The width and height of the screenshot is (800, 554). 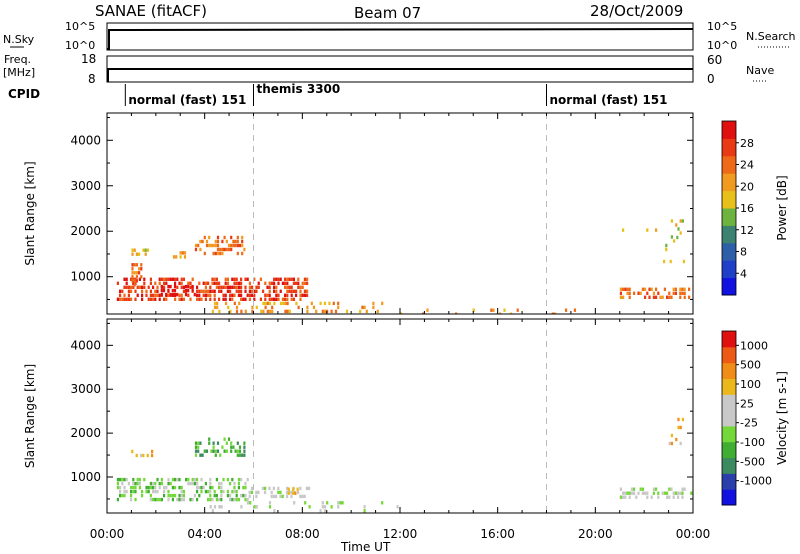 What do you see at coordinates (760, 70) in the screenshot?
I see `nave-label: Nave` at bounding box center [760, 70].